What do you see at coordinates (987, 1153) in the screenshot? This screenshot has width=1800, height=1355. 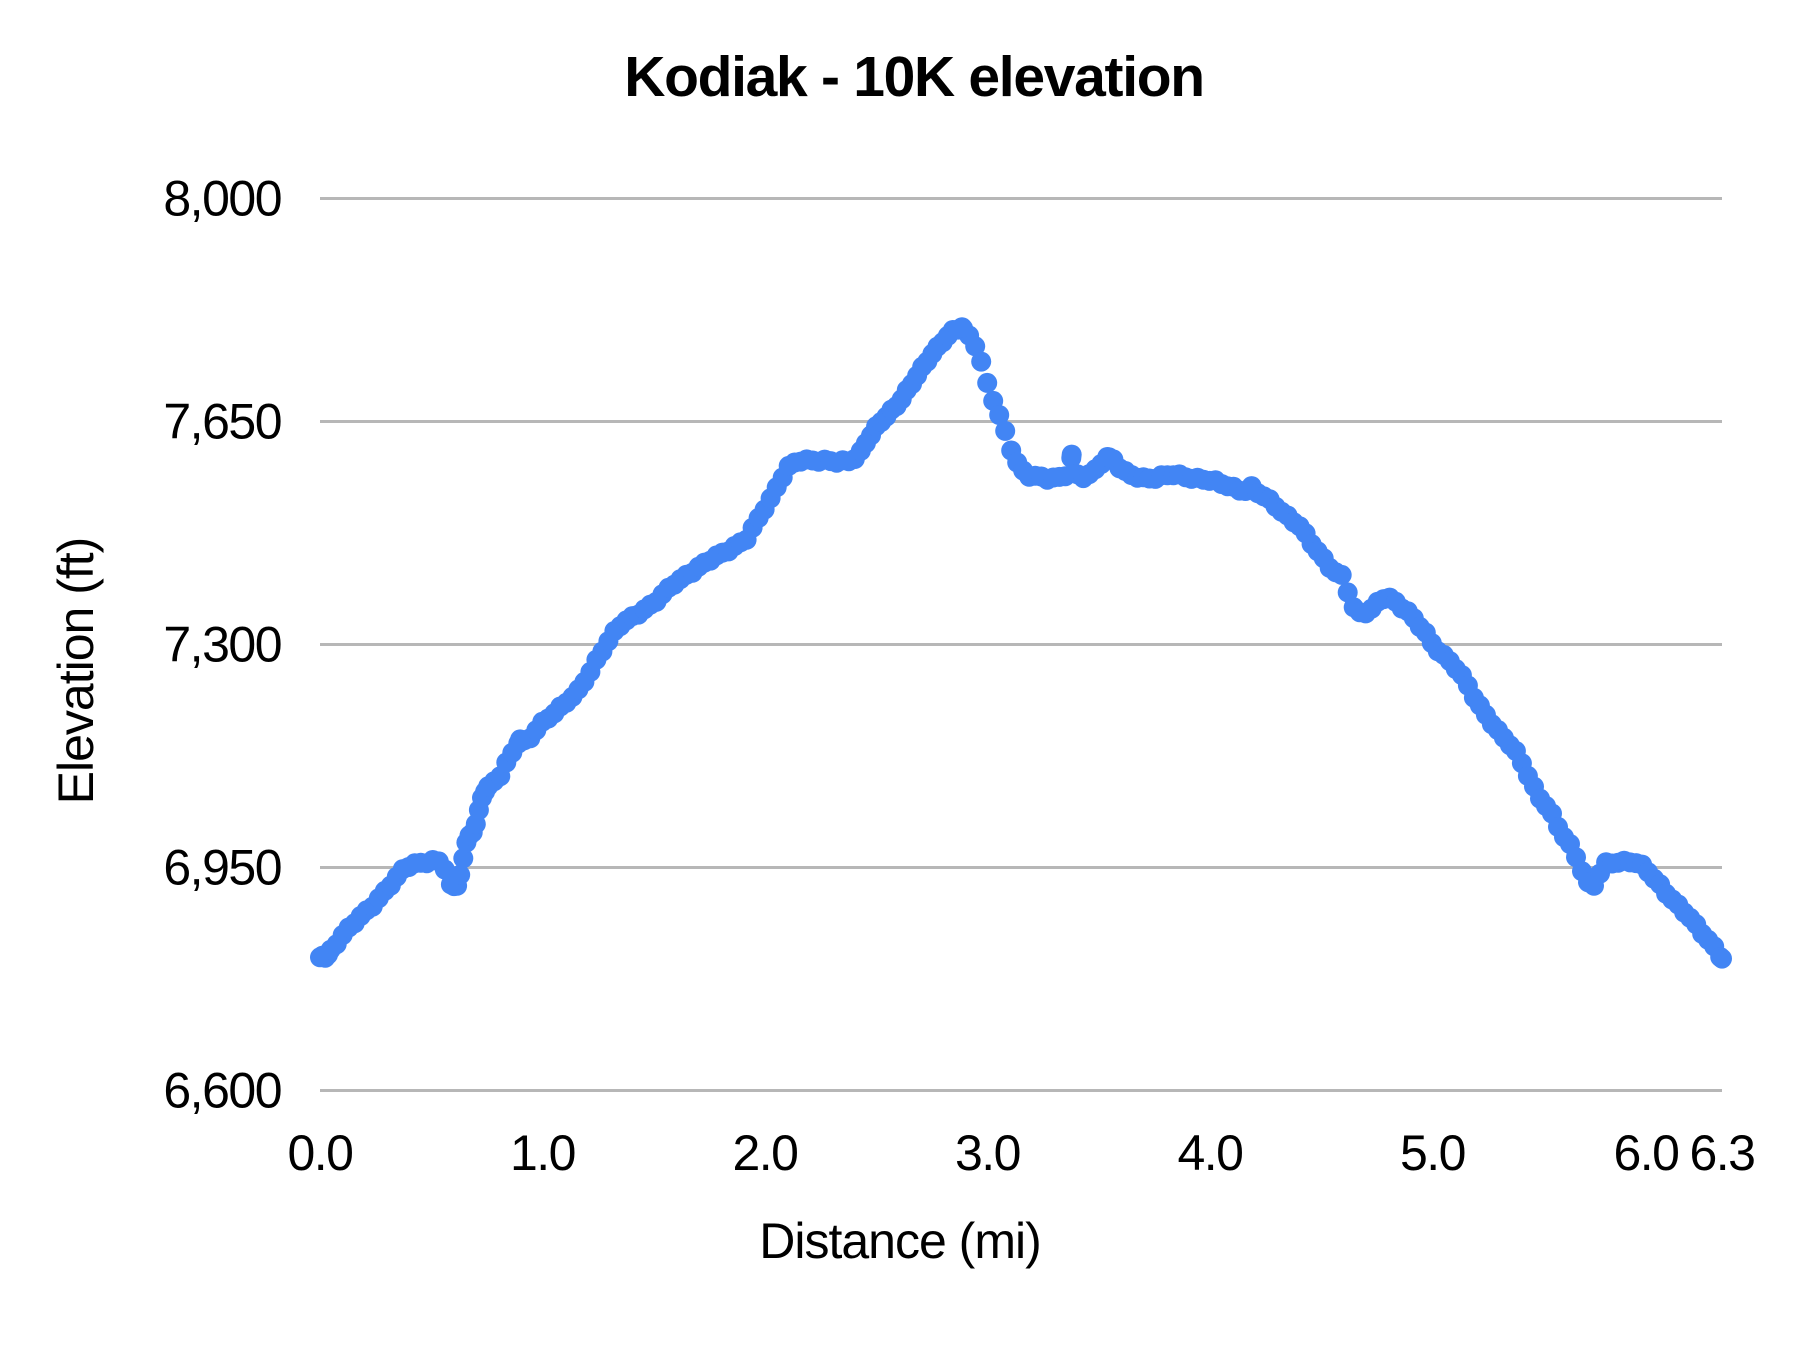 I see `svg-text: 3.0` at bounding box center [987, 1153].